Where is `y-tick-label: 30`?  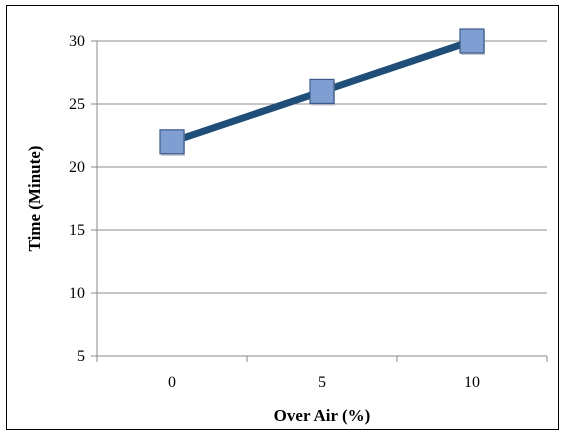 y-tick-label: 30 is located at coordinates (77, 41).